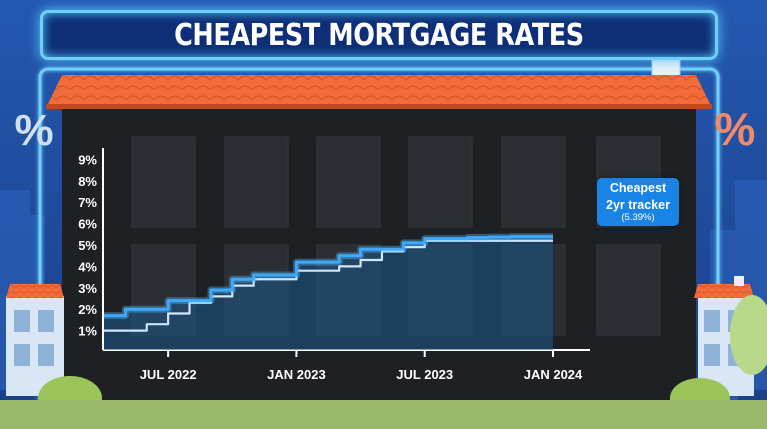 This screenshot has height=429, width=767. I want to click on y-tick-label: 5%, so click(87, 245).